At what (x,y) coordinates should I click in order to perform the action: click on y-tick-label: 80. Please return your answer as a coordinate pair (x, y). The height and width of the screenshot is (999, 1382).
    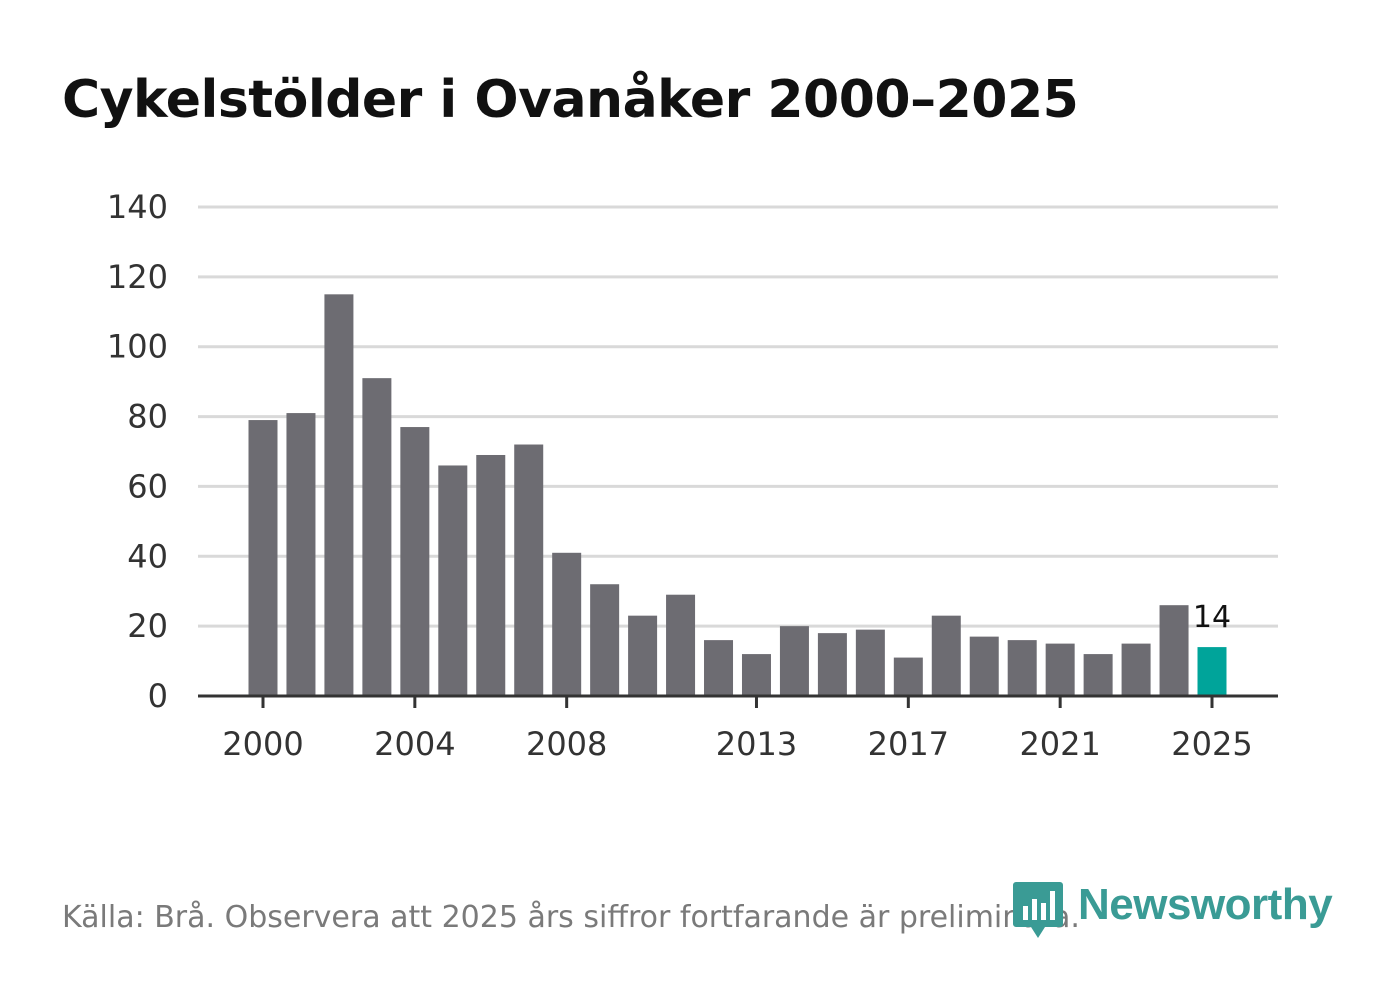
    Looking at the image, I should click on (147, 417).